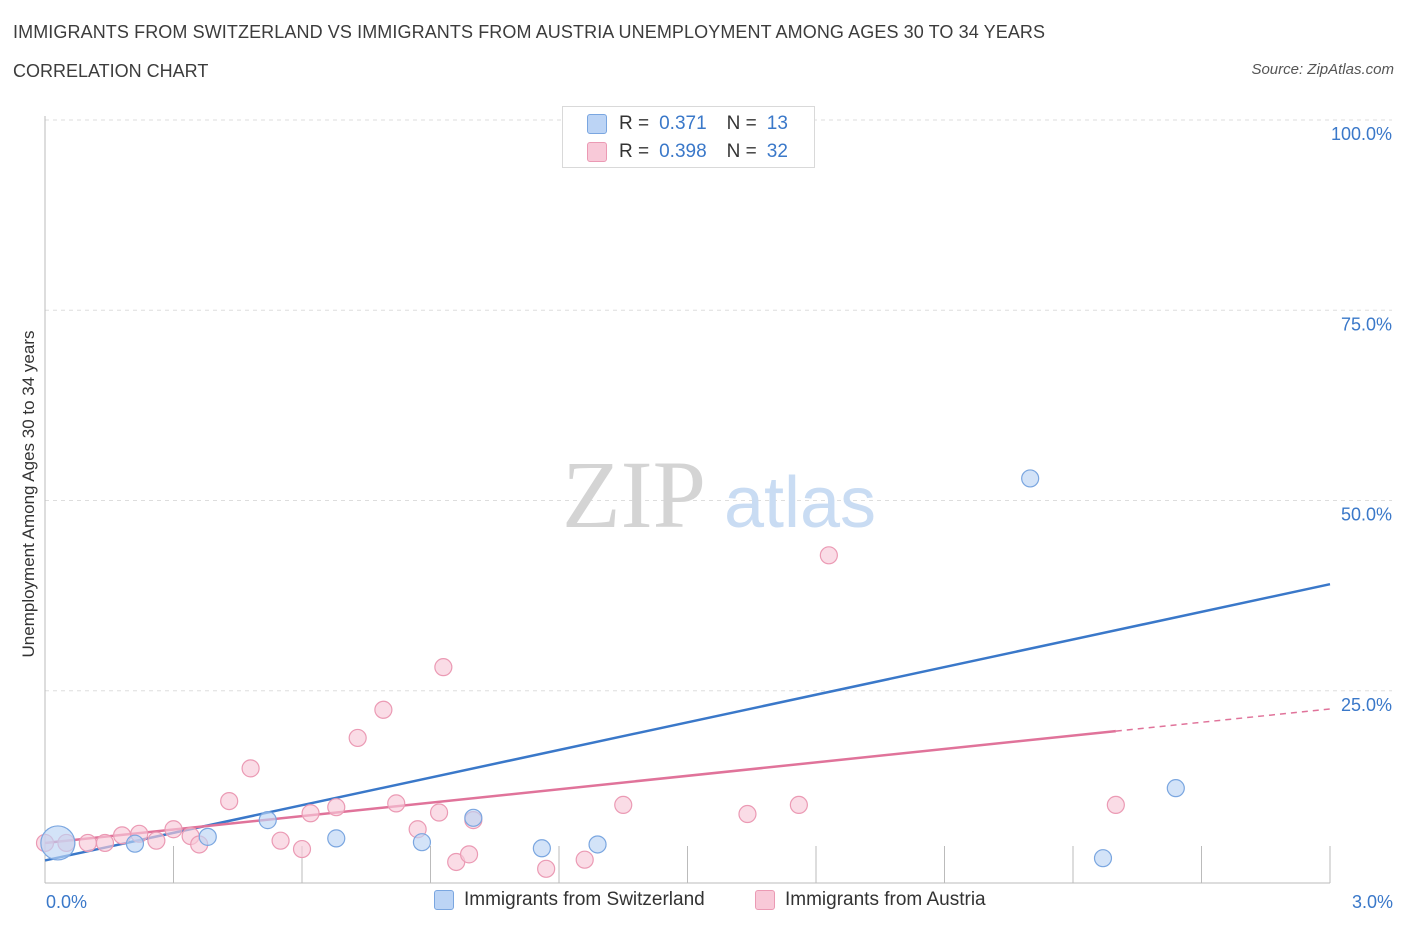 The height and width of the screenshot is (930, 1406). What do you see at coordinates (1366, 324) in the screenshot?
I see `y-tick-label: 75.0%` at bounding box center [1366, 324].